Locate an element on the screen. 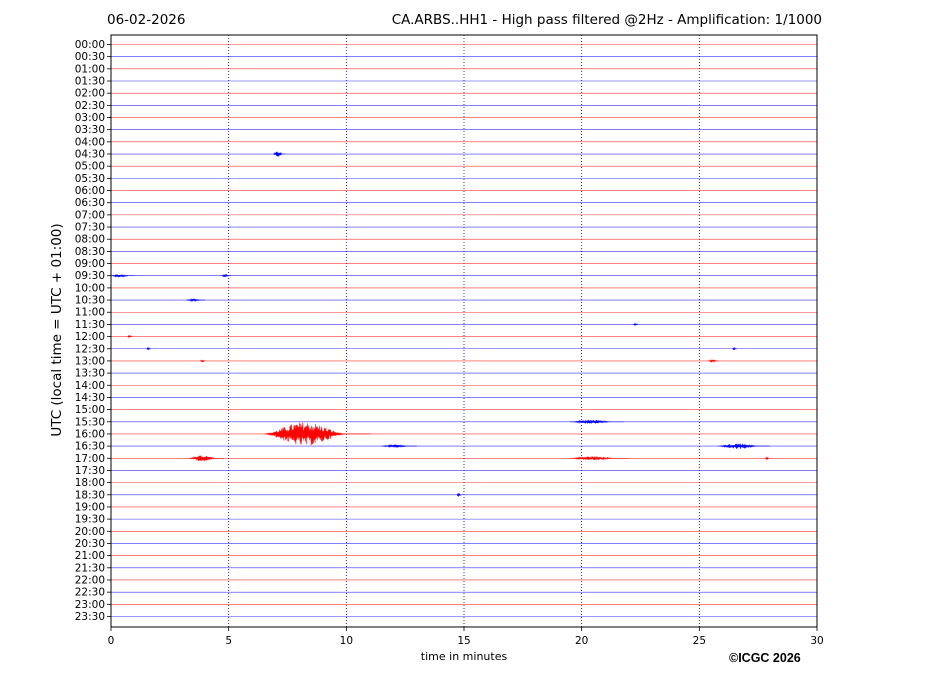 This screenshot has width=927, height=696. y-tick-label: 00:00 is located at coordinates (90, 45).